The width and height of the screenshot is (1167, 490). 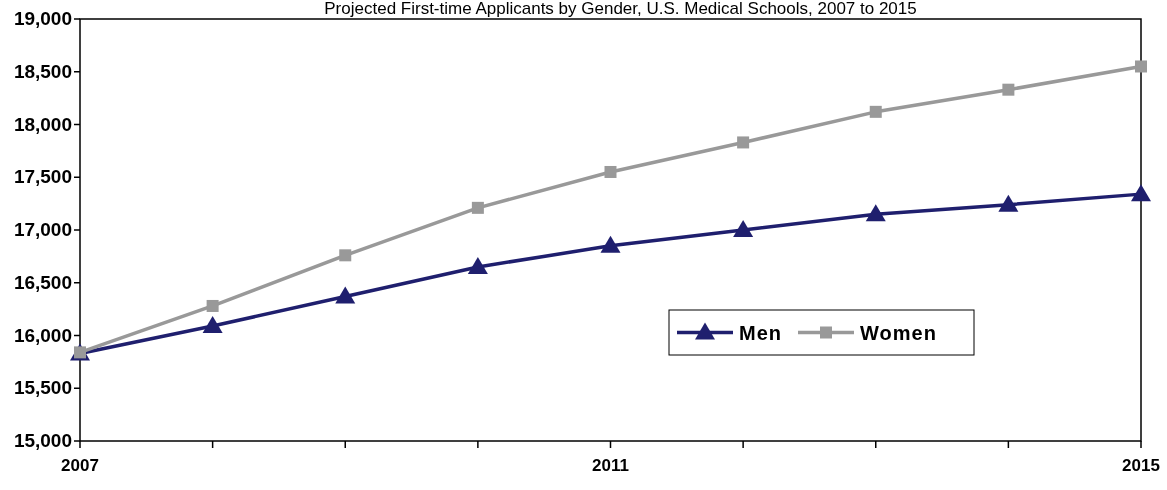 I want to click on y-tick-label: 15,500, so click(x=42, y=388).